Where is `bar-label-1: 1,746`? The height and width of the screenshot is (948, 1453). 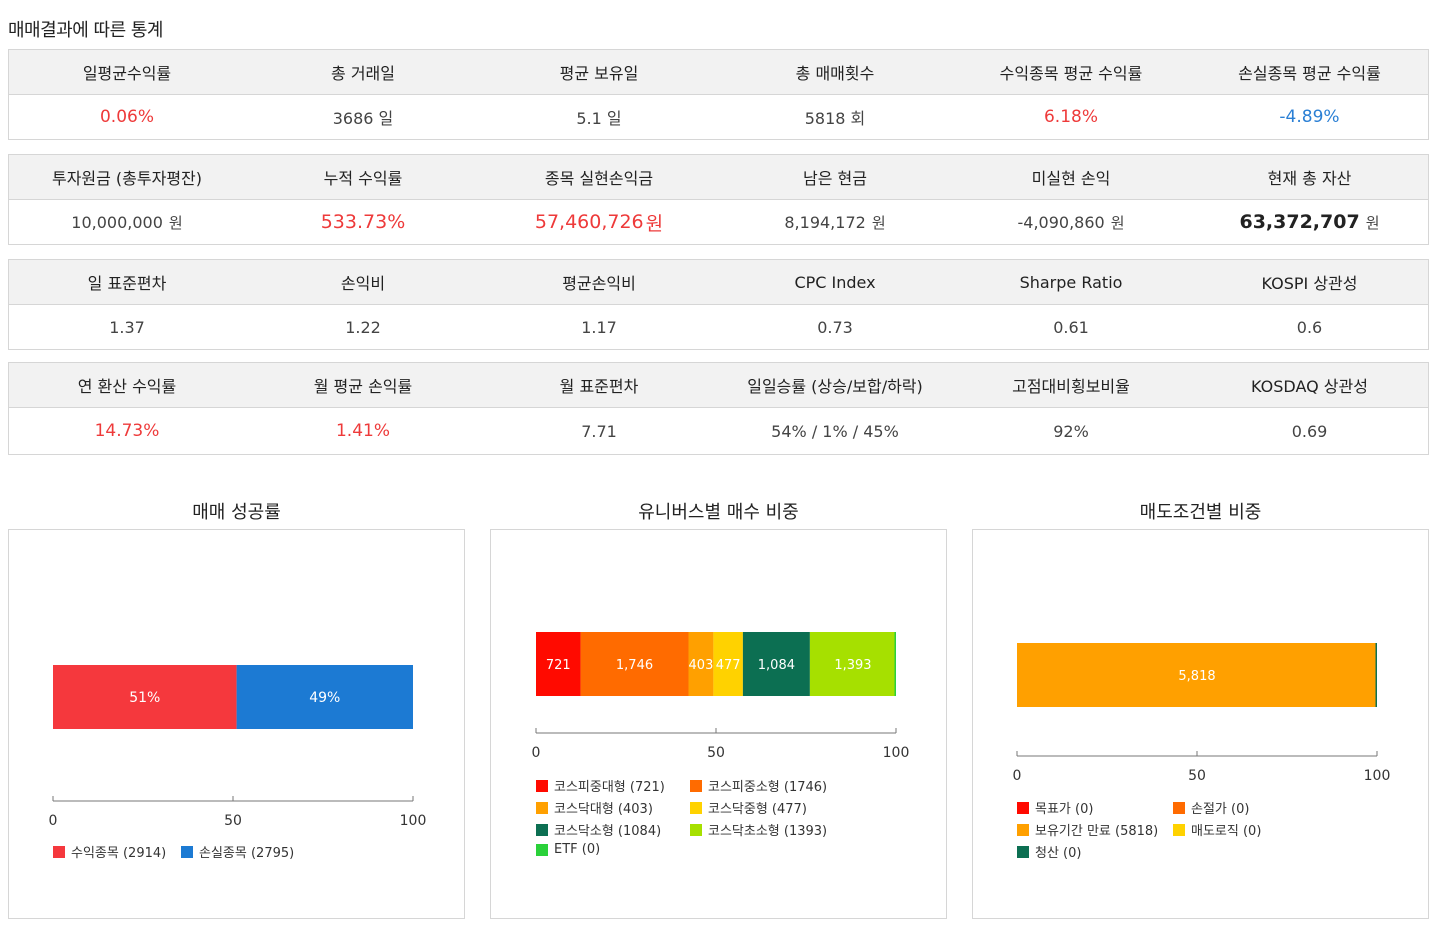 bar-label-1: 1,746 is located at coordinates (634, 665).